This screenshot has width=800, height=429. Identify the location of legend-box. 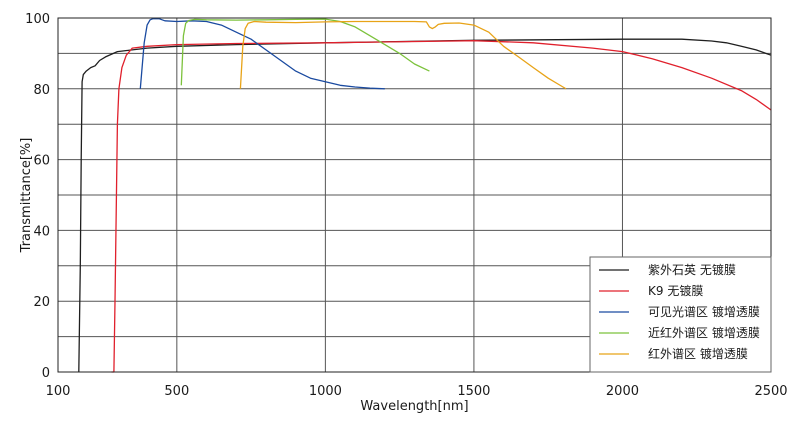
(680, 314).